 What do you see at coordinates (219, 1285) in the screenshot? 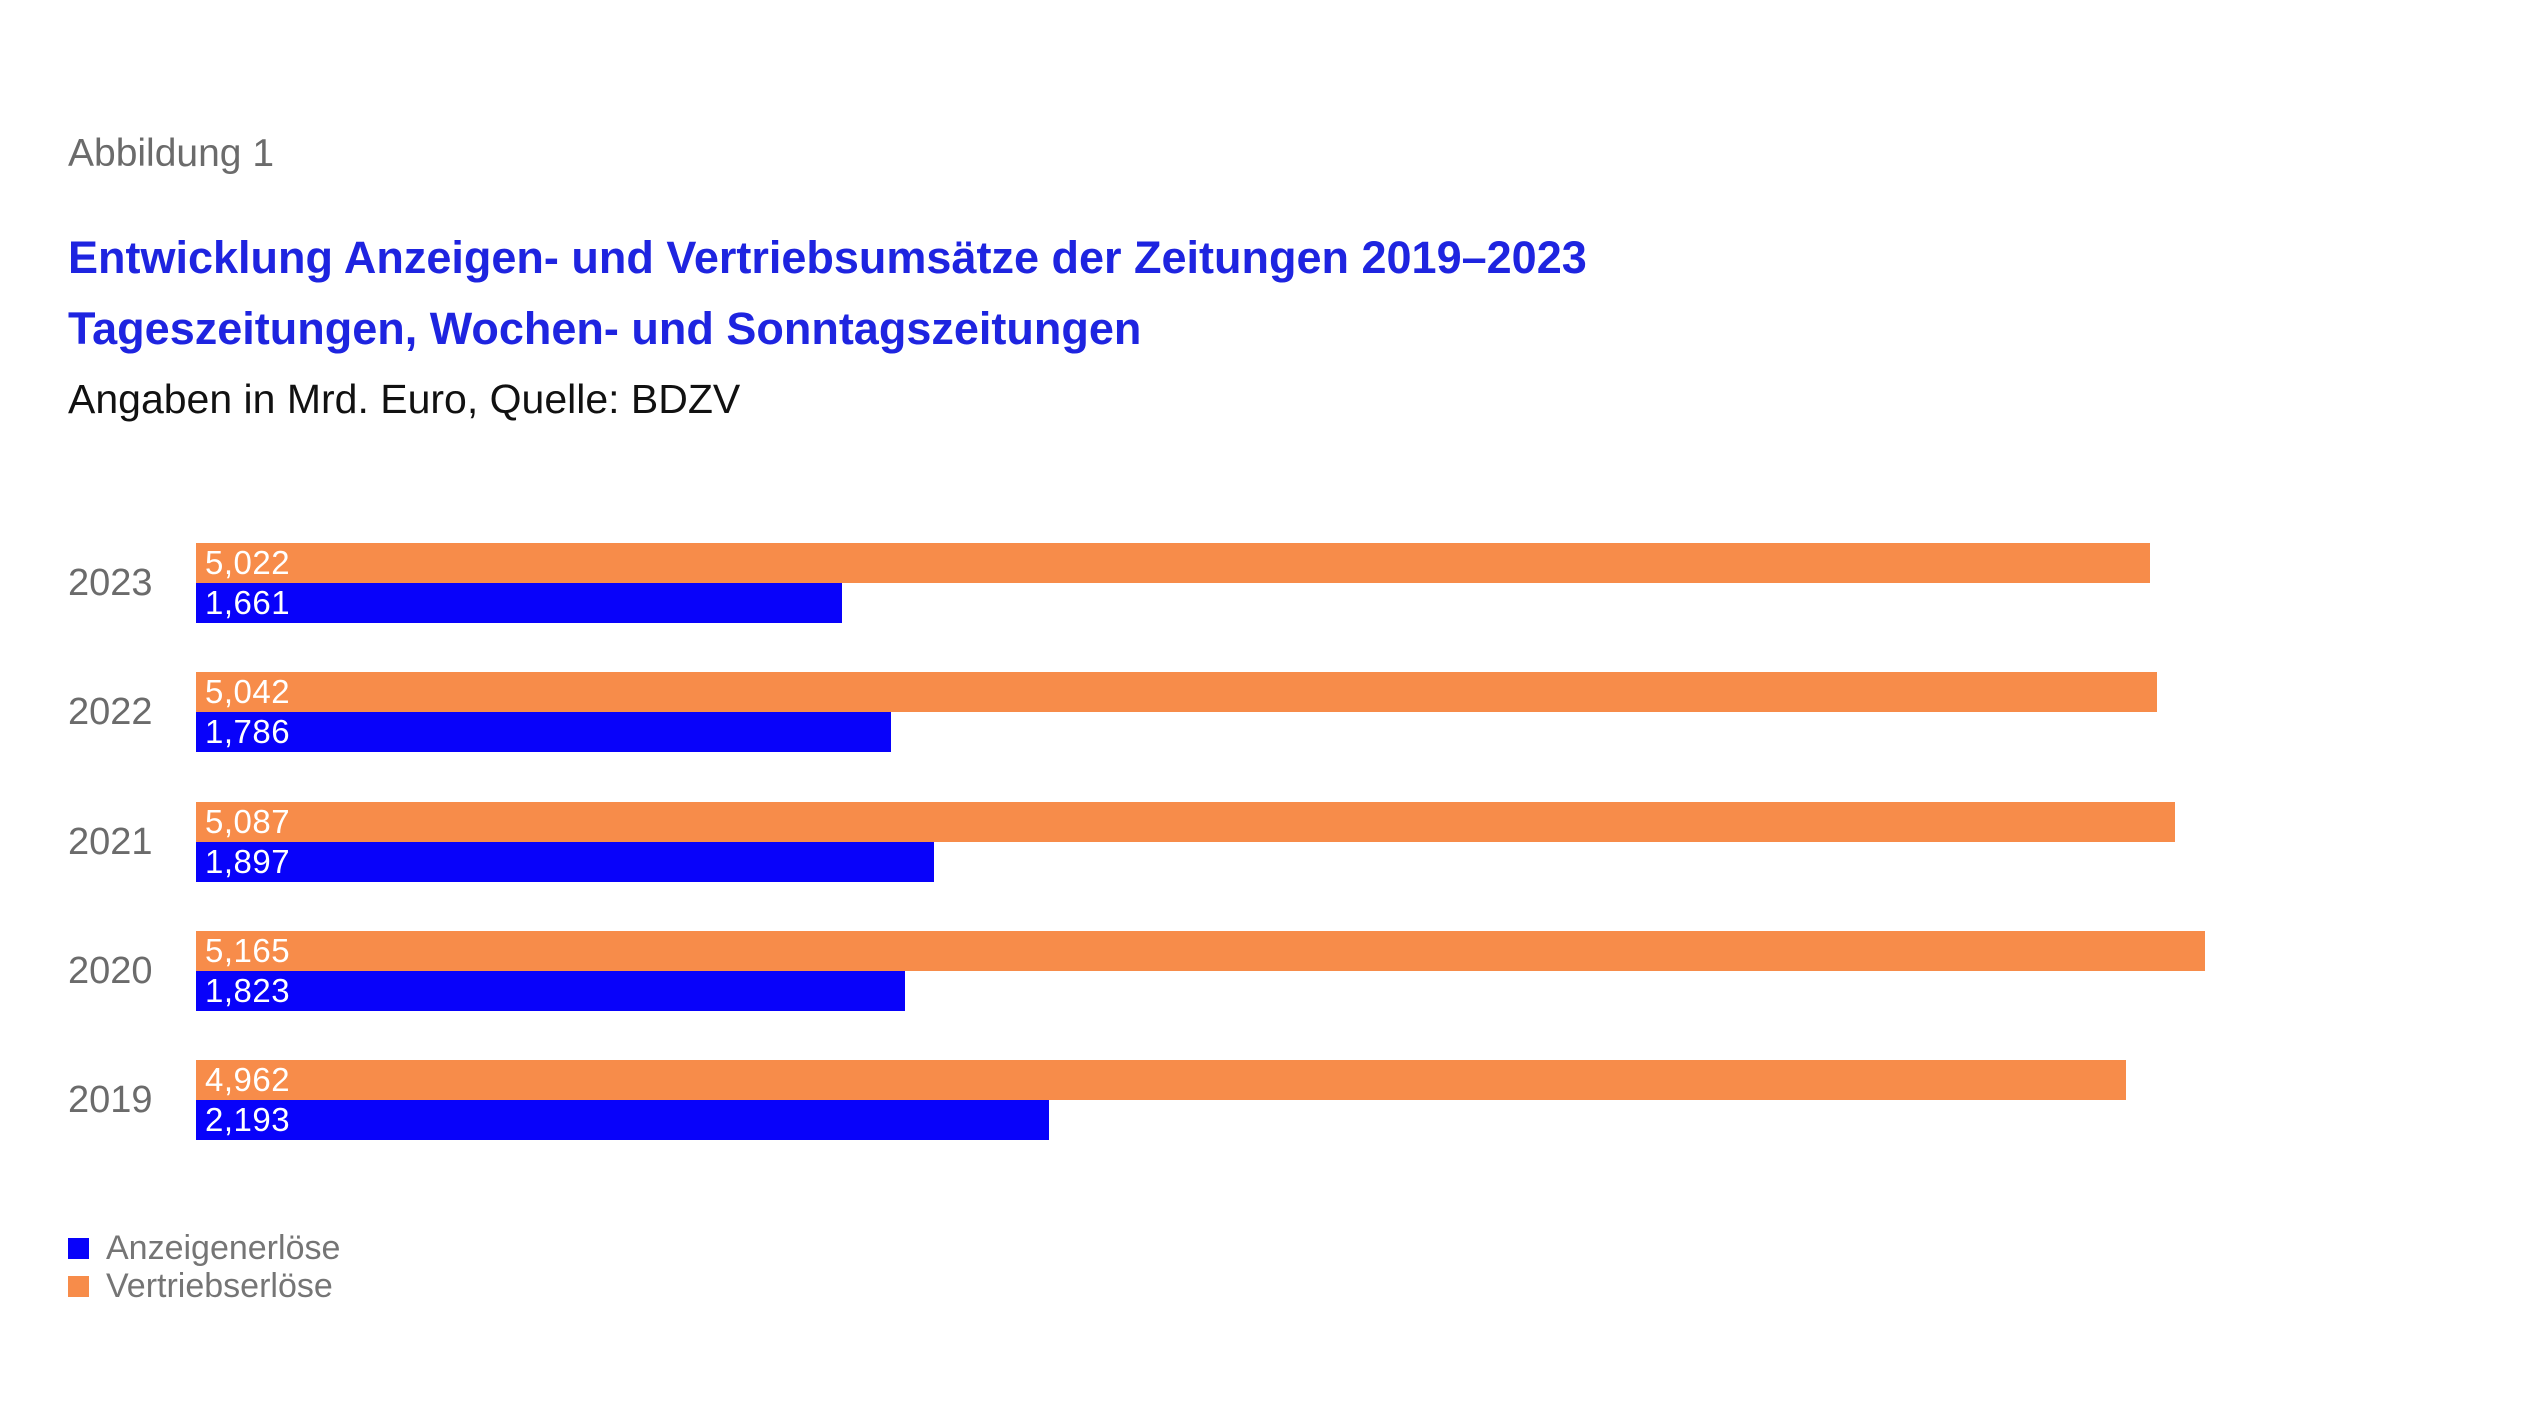
I see `legend-label-vertriebserloese: Vertriebserlöse` at bounding box center [219, 1285].